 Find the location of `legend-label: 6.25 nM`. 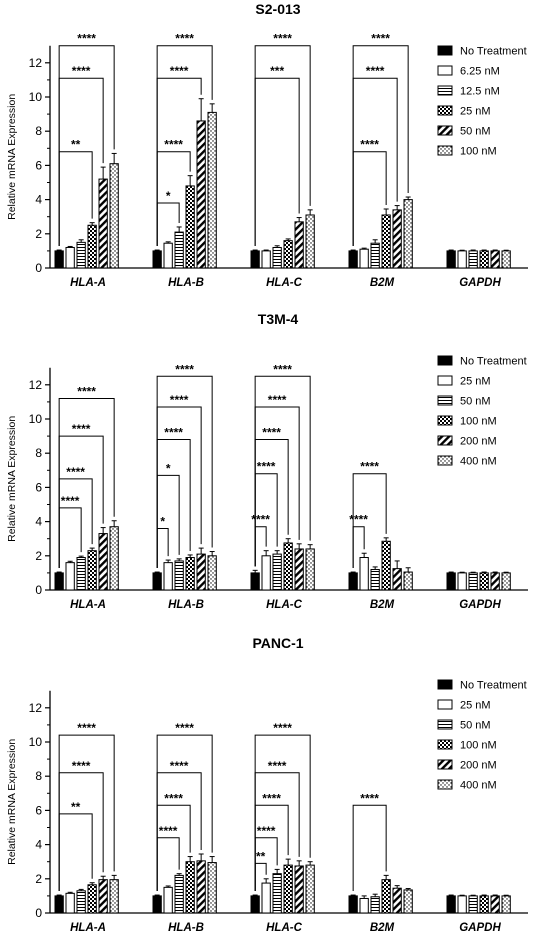

legend-label: 6.25 nM is located at coordinates (480, 72).